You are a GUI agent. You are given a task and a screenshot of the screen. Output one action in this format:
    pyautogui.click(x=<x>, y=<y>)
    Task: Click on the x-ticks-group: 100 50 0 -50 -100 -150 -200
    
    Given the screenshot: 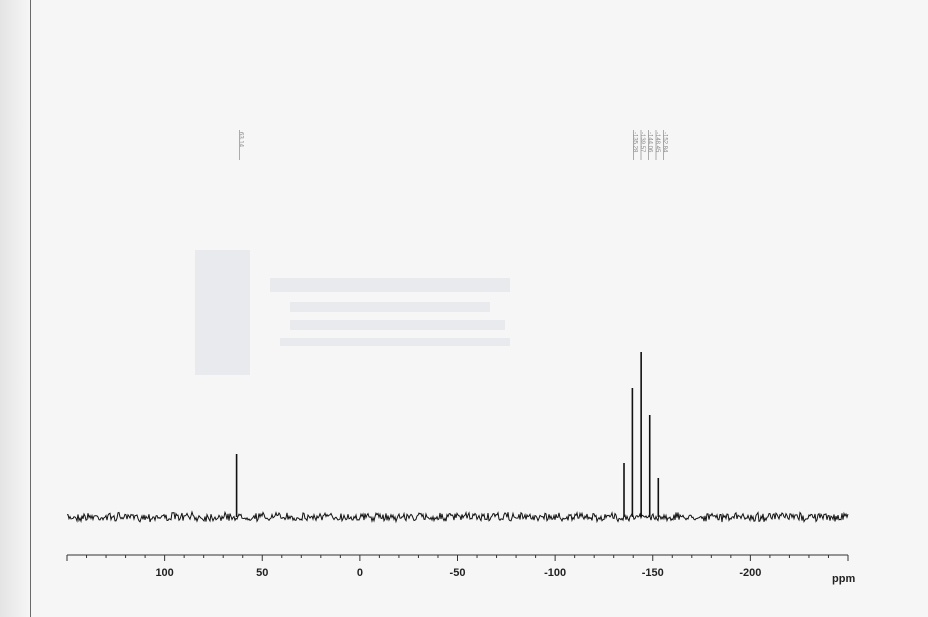 What is the action you would take?
    pyautogui.click(x=457, y=567)
    